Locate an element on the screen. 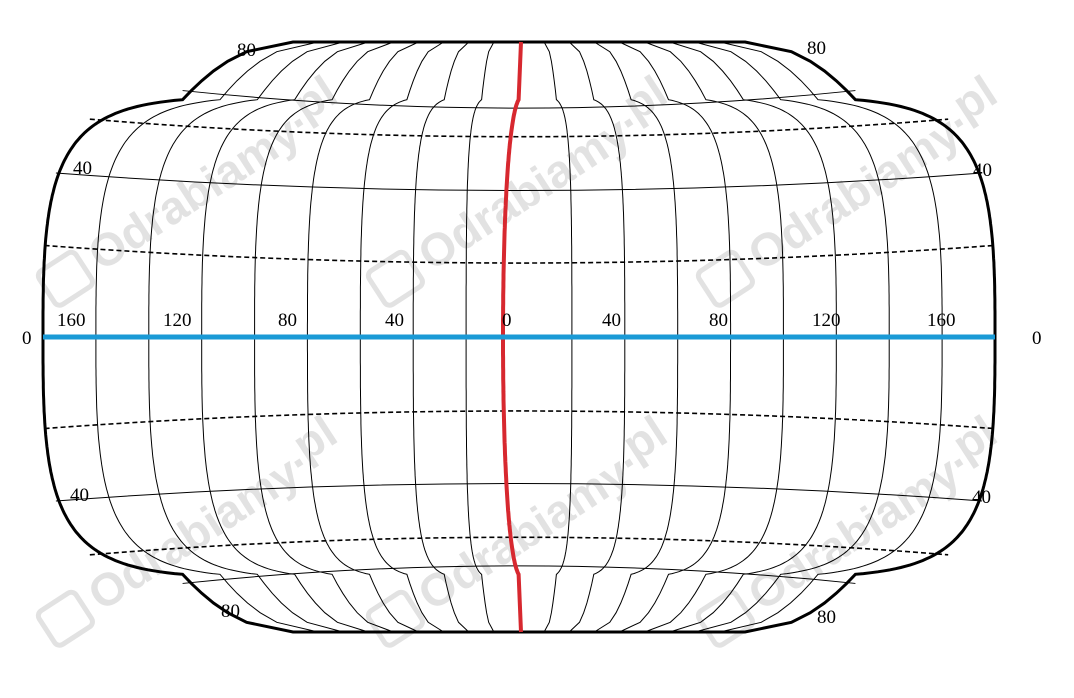 The height and width of the screenshot is (698, 1074). latitude-label-left: 0 is located at coordinates (27, 338).